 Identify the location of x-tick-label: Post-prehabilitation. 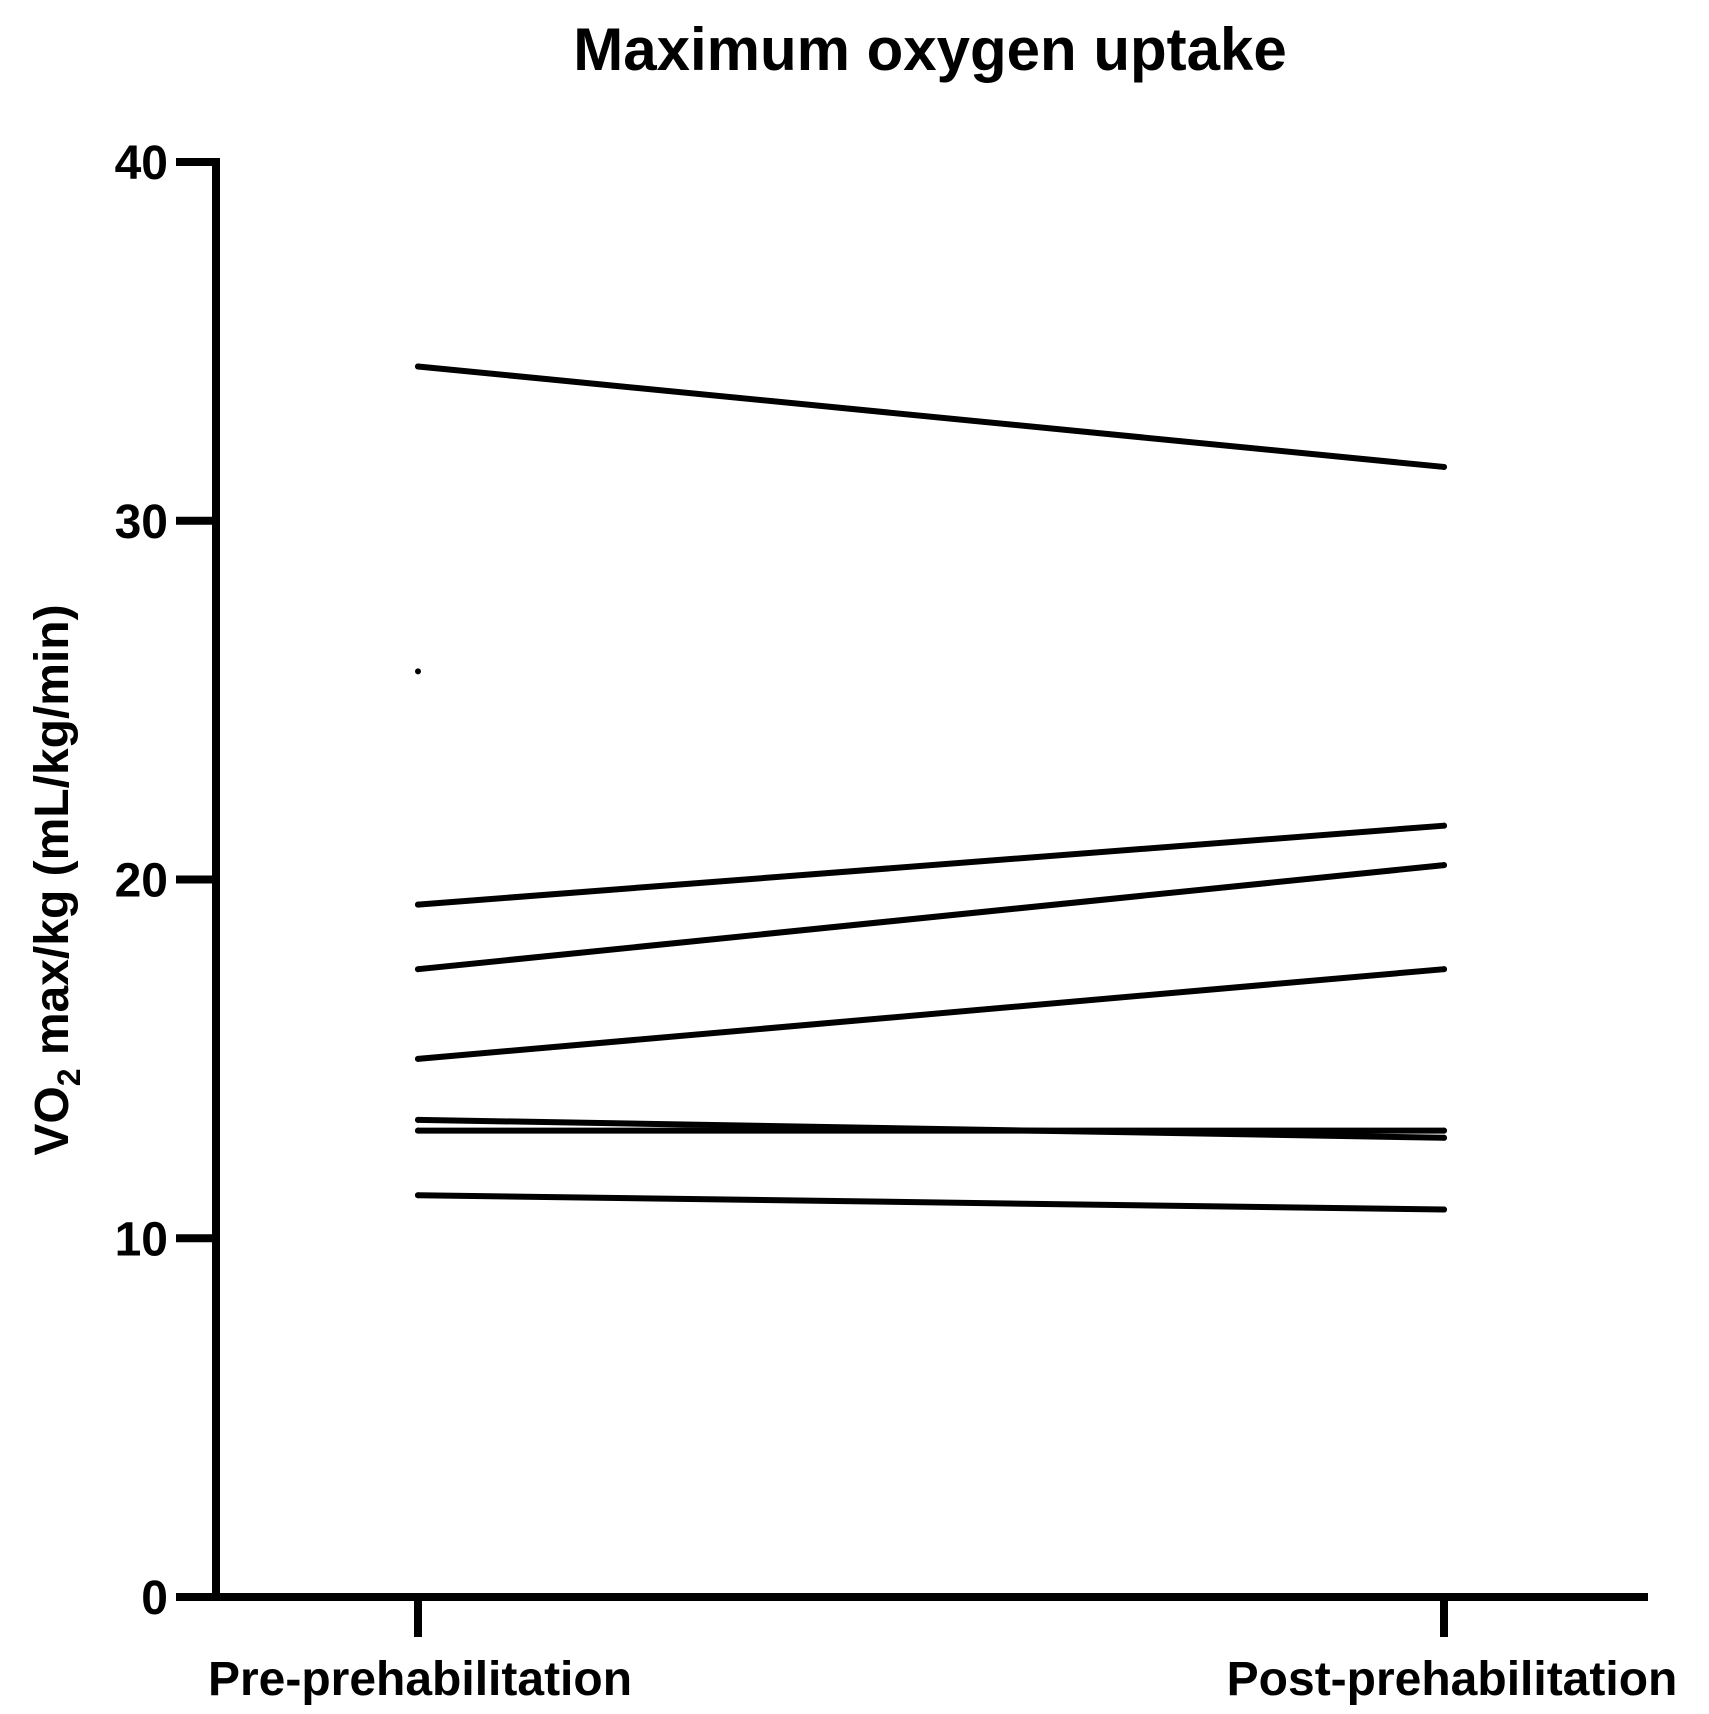
(1452, 1679).